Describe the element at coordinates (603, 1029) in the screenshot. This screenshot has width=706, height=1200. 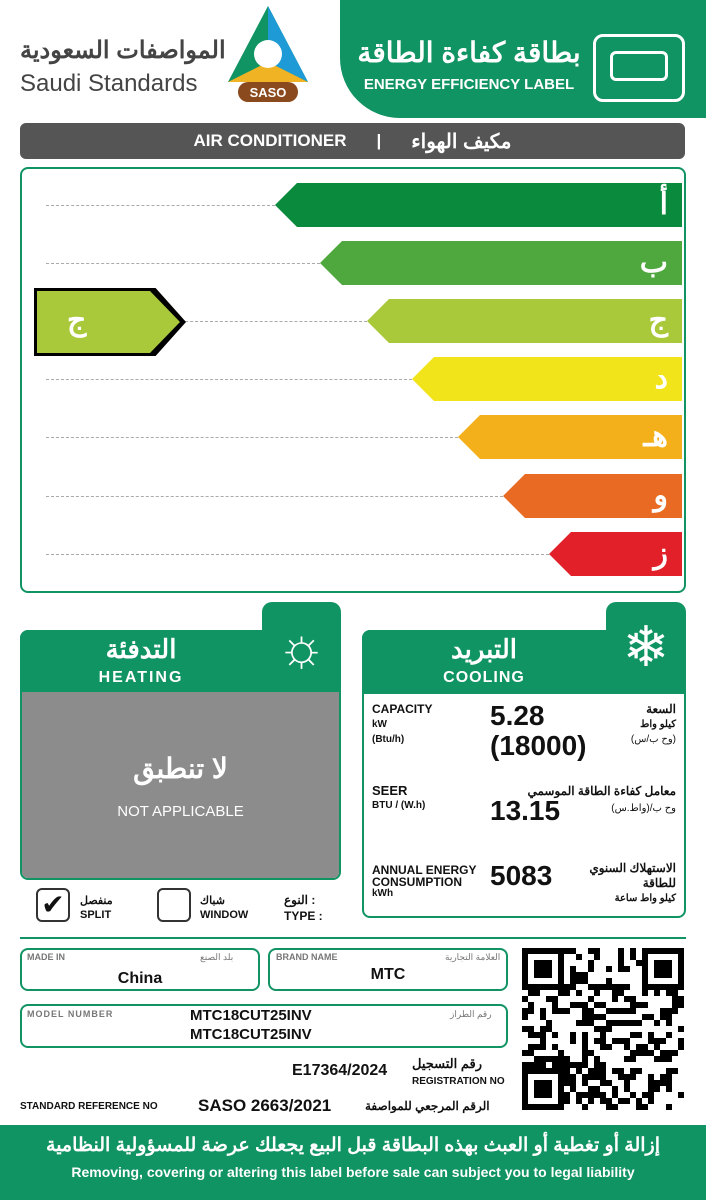
I see `qr-code` at that location.